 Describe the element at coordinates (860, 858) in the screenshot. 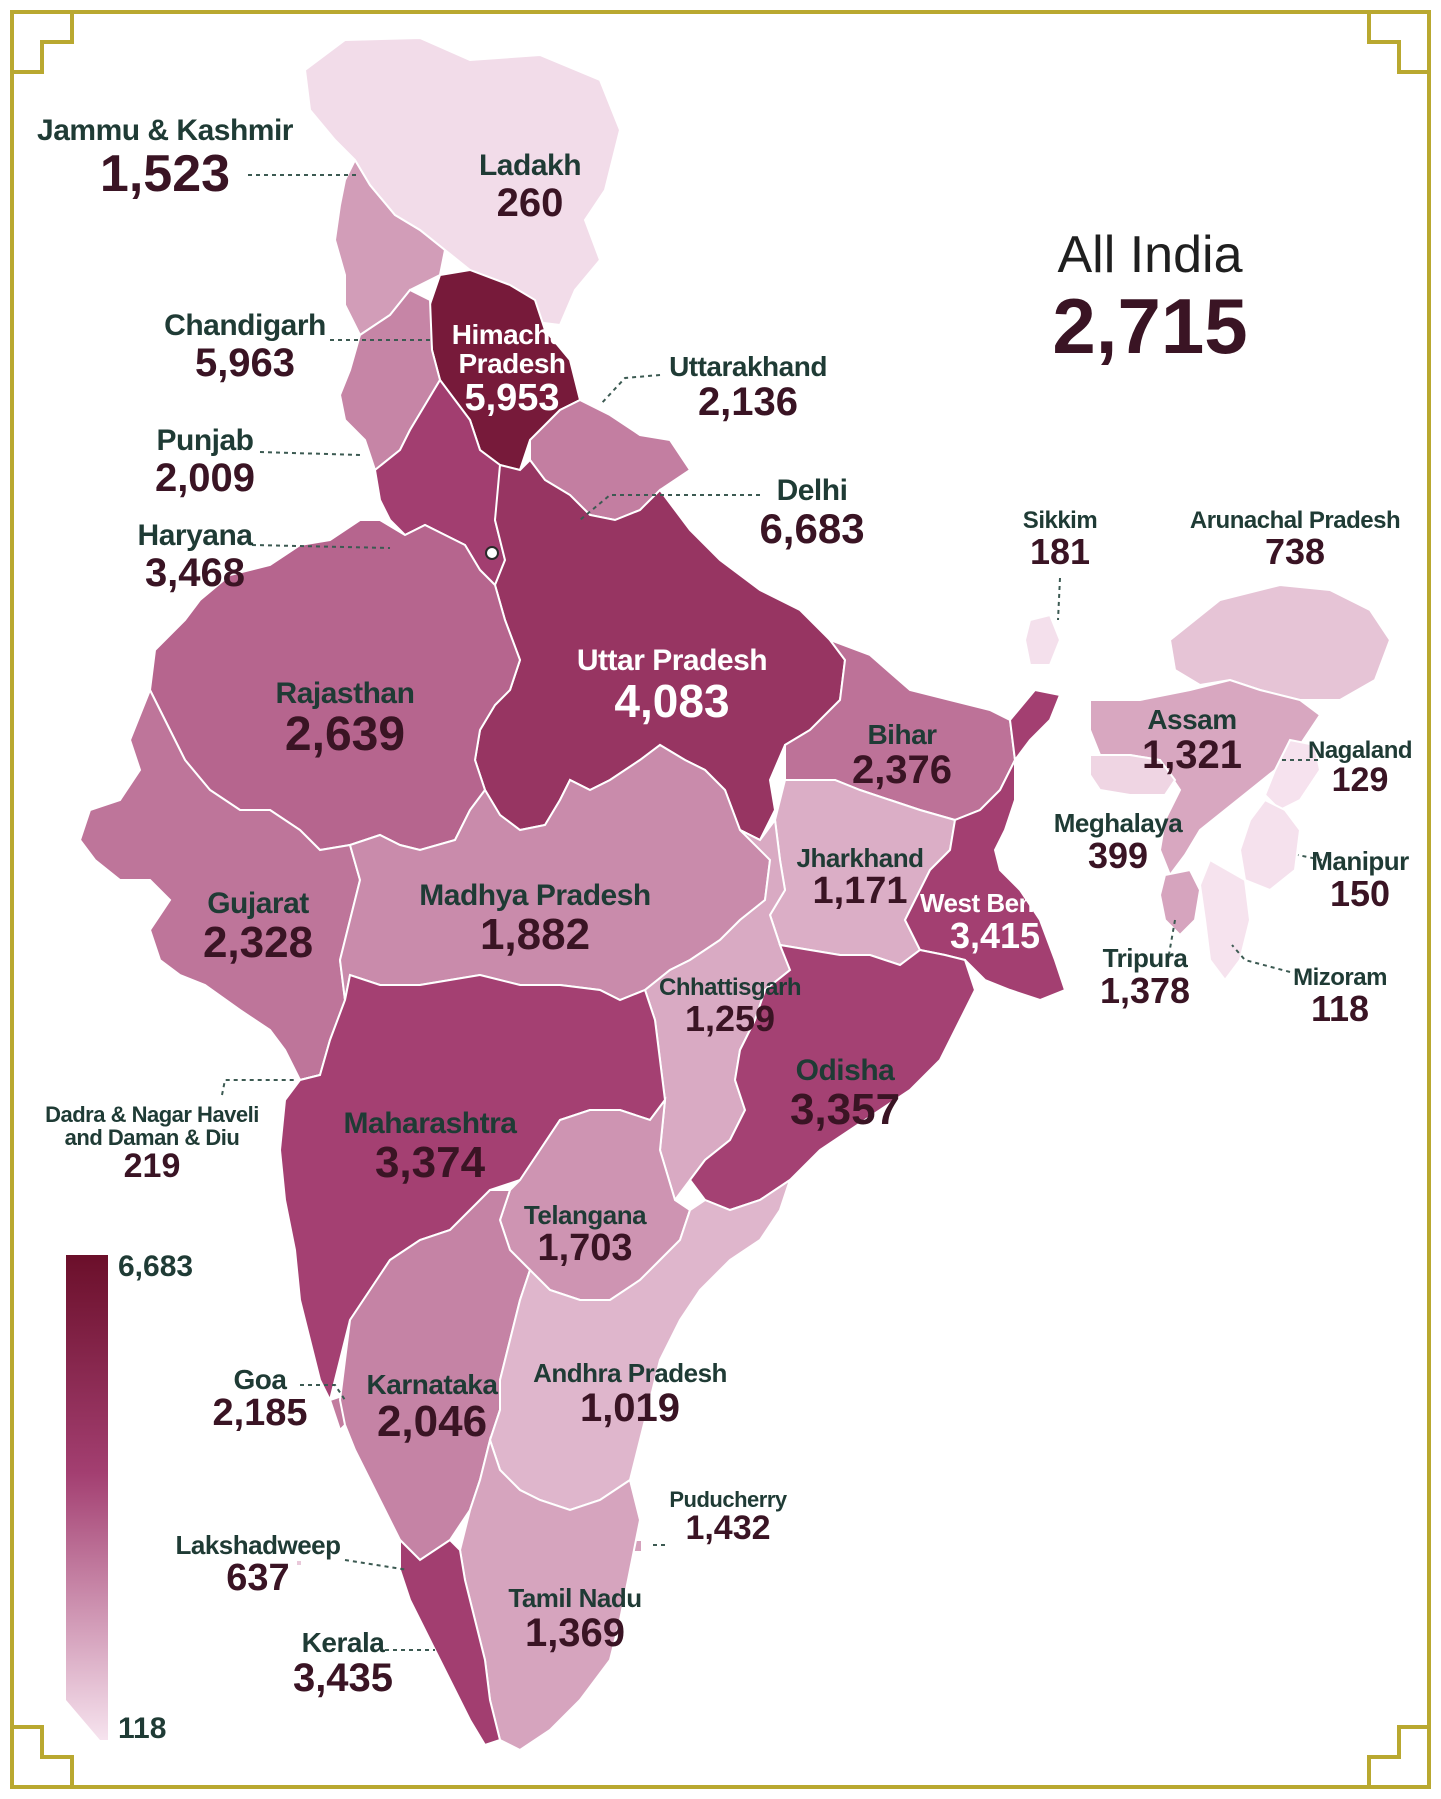

I see `region-name: Jharkhand` at that location.